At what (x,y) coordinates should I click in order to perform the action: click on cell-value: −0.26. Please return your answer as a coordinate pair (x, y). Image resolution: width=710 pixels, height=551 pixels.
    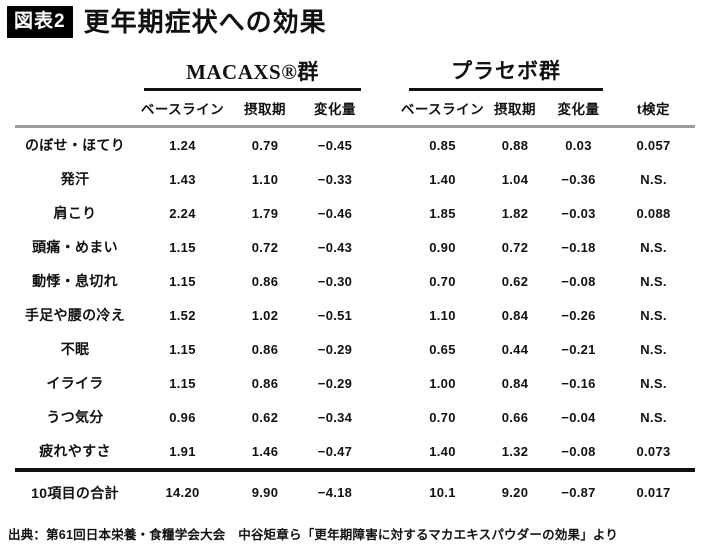
    Looking at the image, I should click on (578, 315).